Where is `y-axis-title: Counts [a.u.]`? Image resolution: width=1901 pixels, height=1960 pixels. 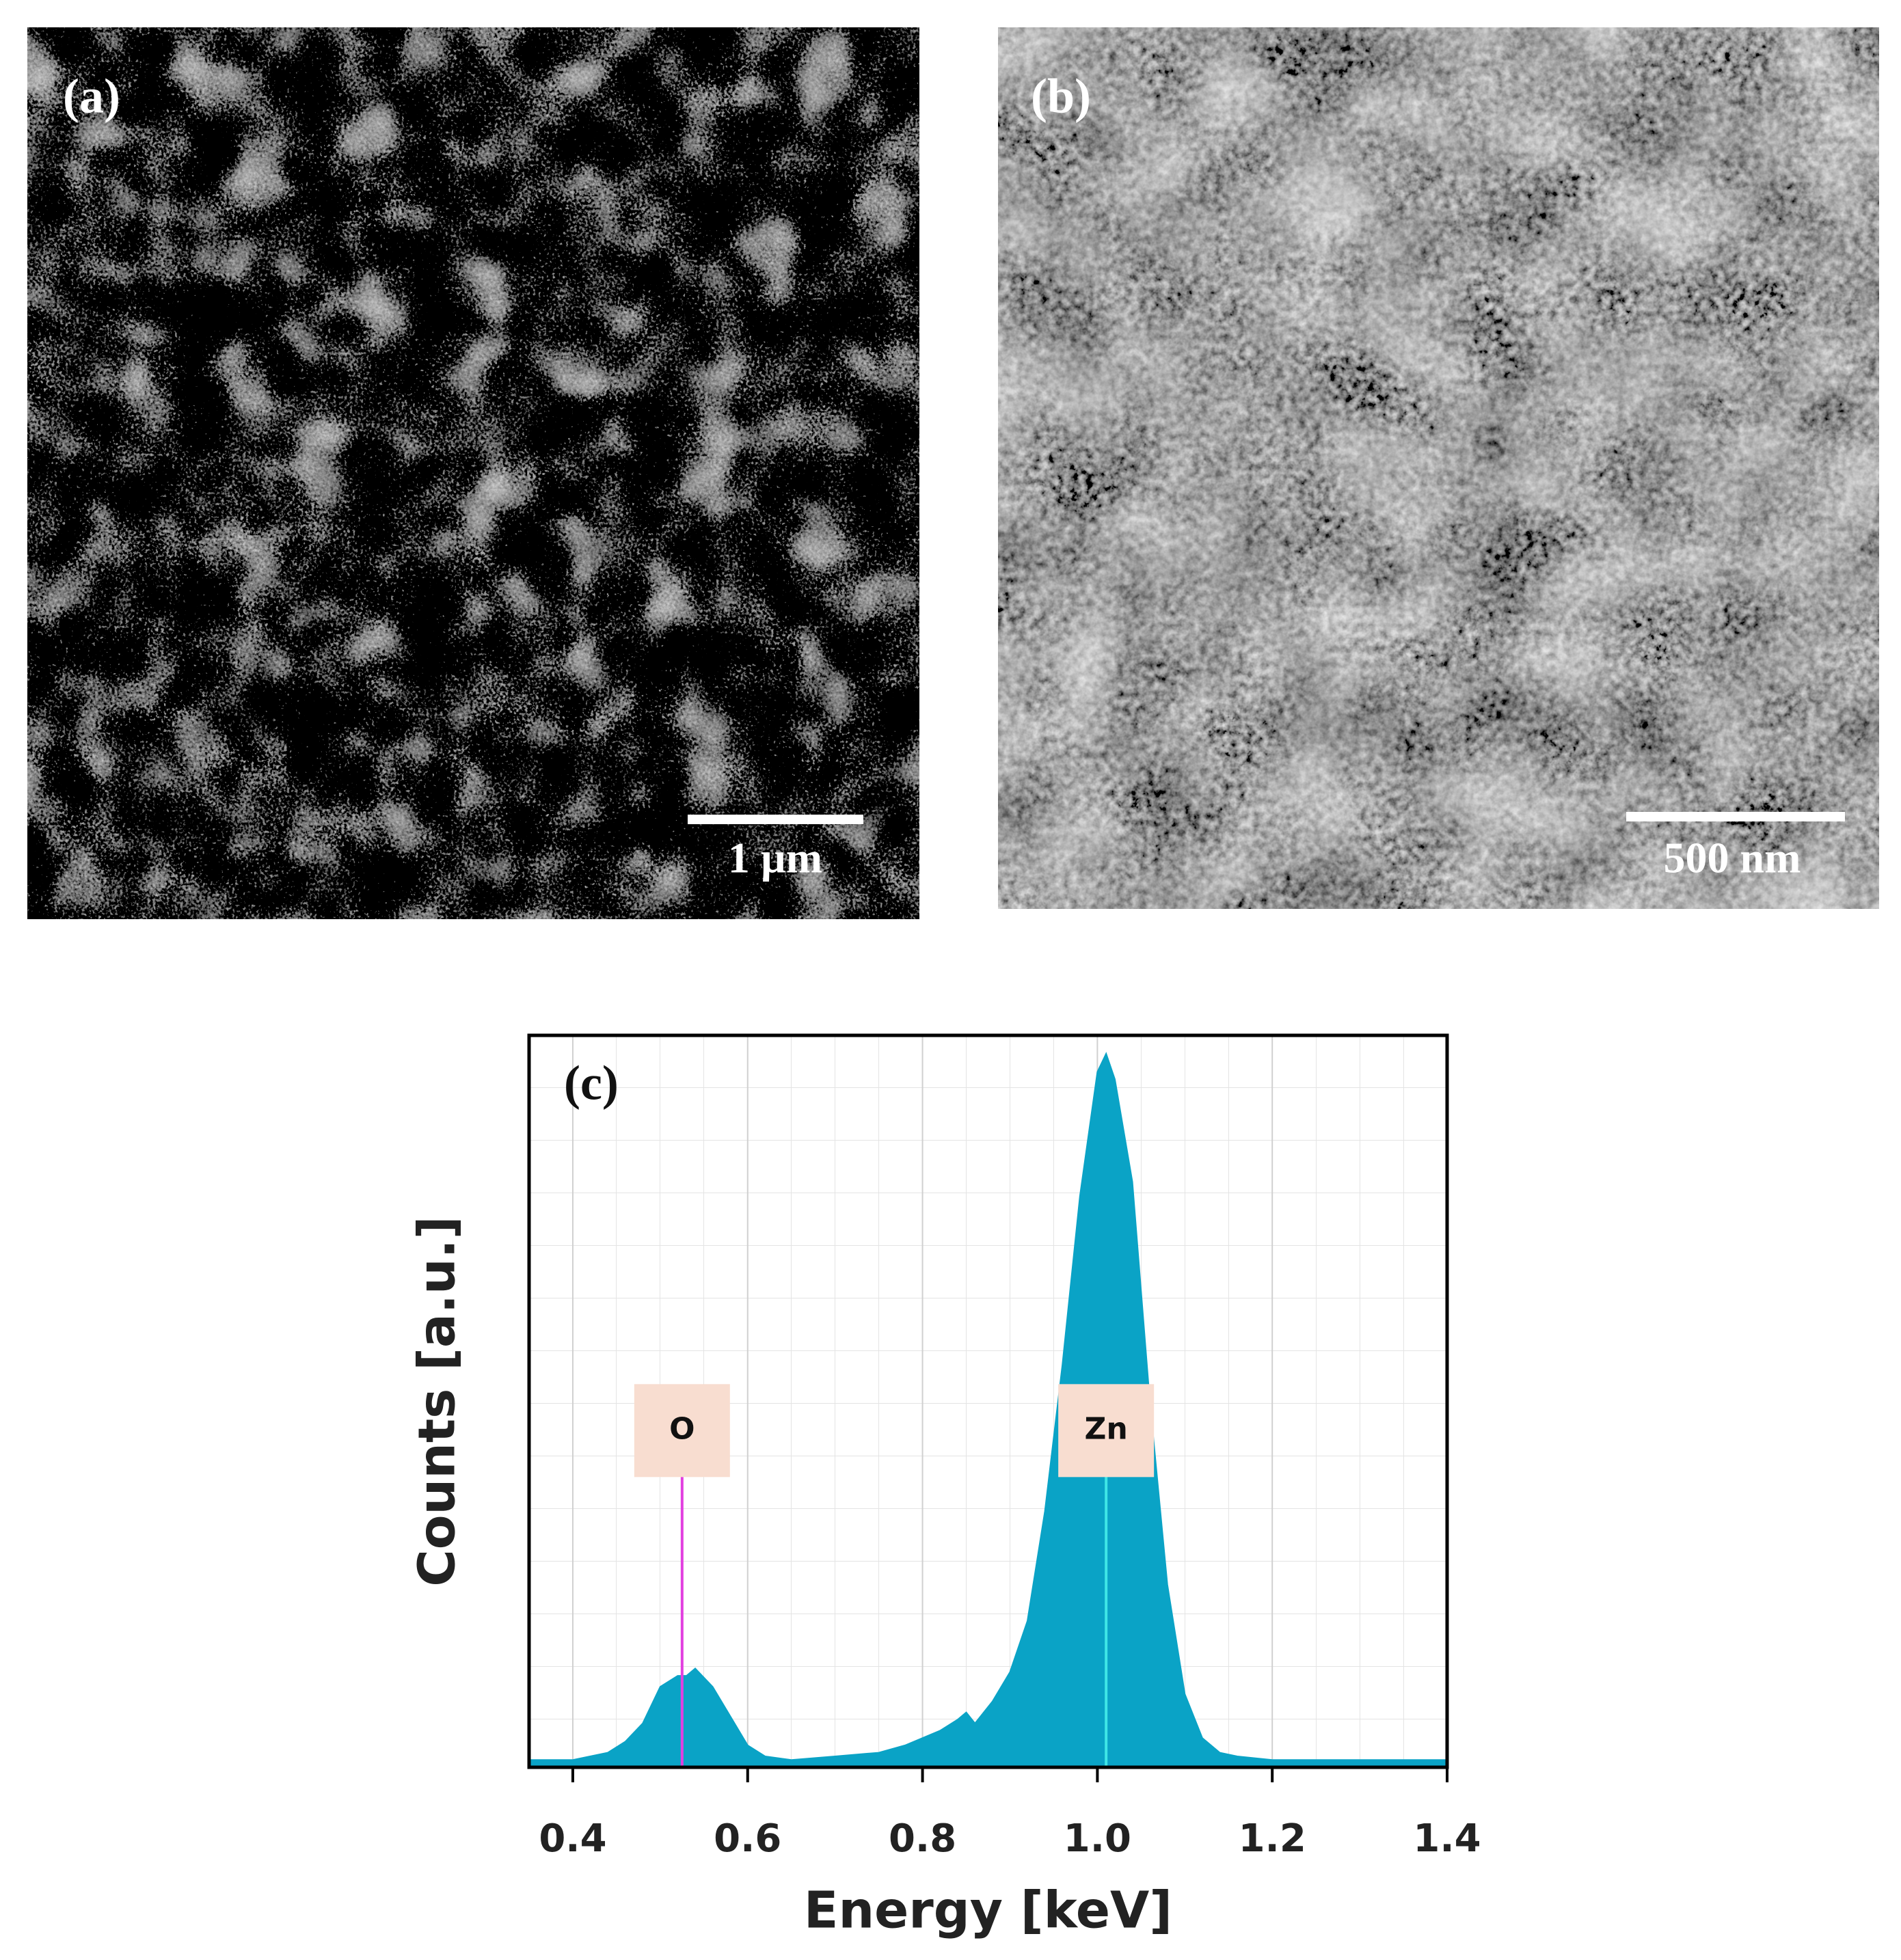 y-axis-title: Counts [a.u.] is located at coordinates (437, 1401).